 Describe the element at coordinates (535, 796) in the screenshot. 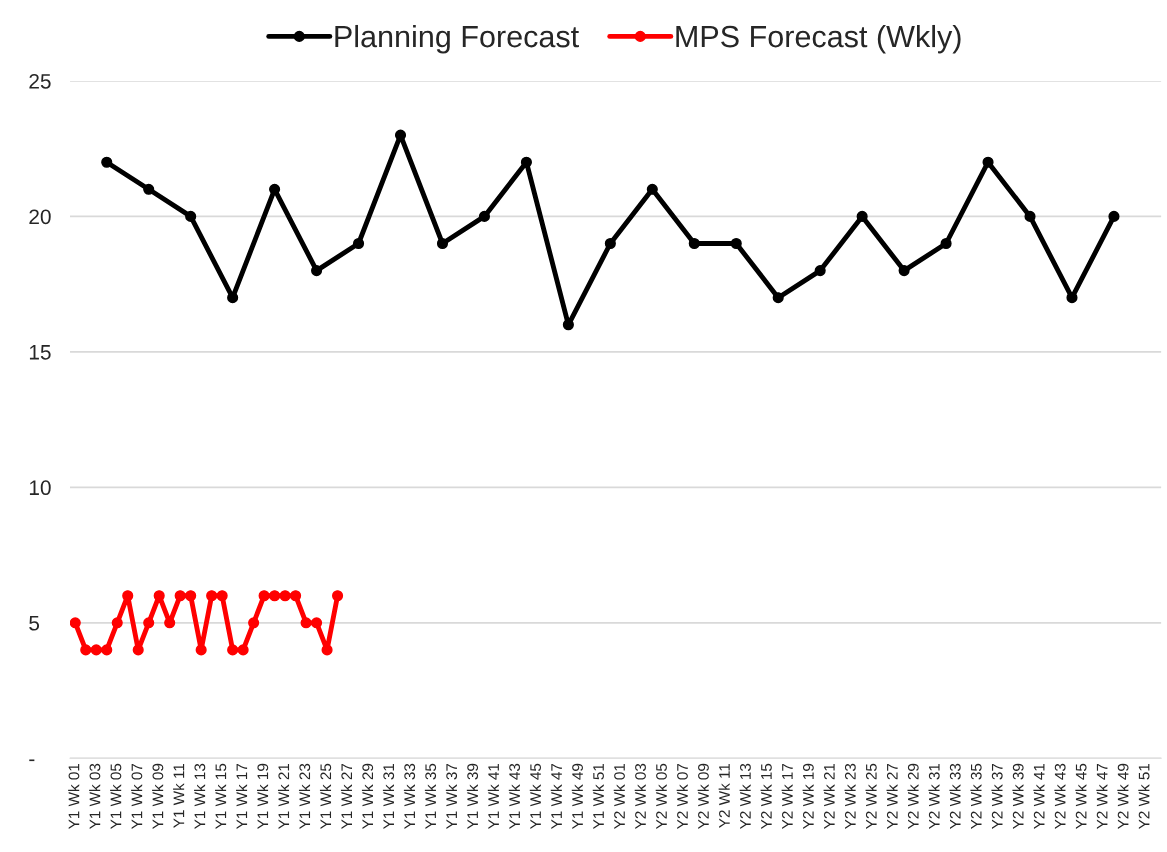

I see `x-tick-label: Y1 Wk 45` at that location.